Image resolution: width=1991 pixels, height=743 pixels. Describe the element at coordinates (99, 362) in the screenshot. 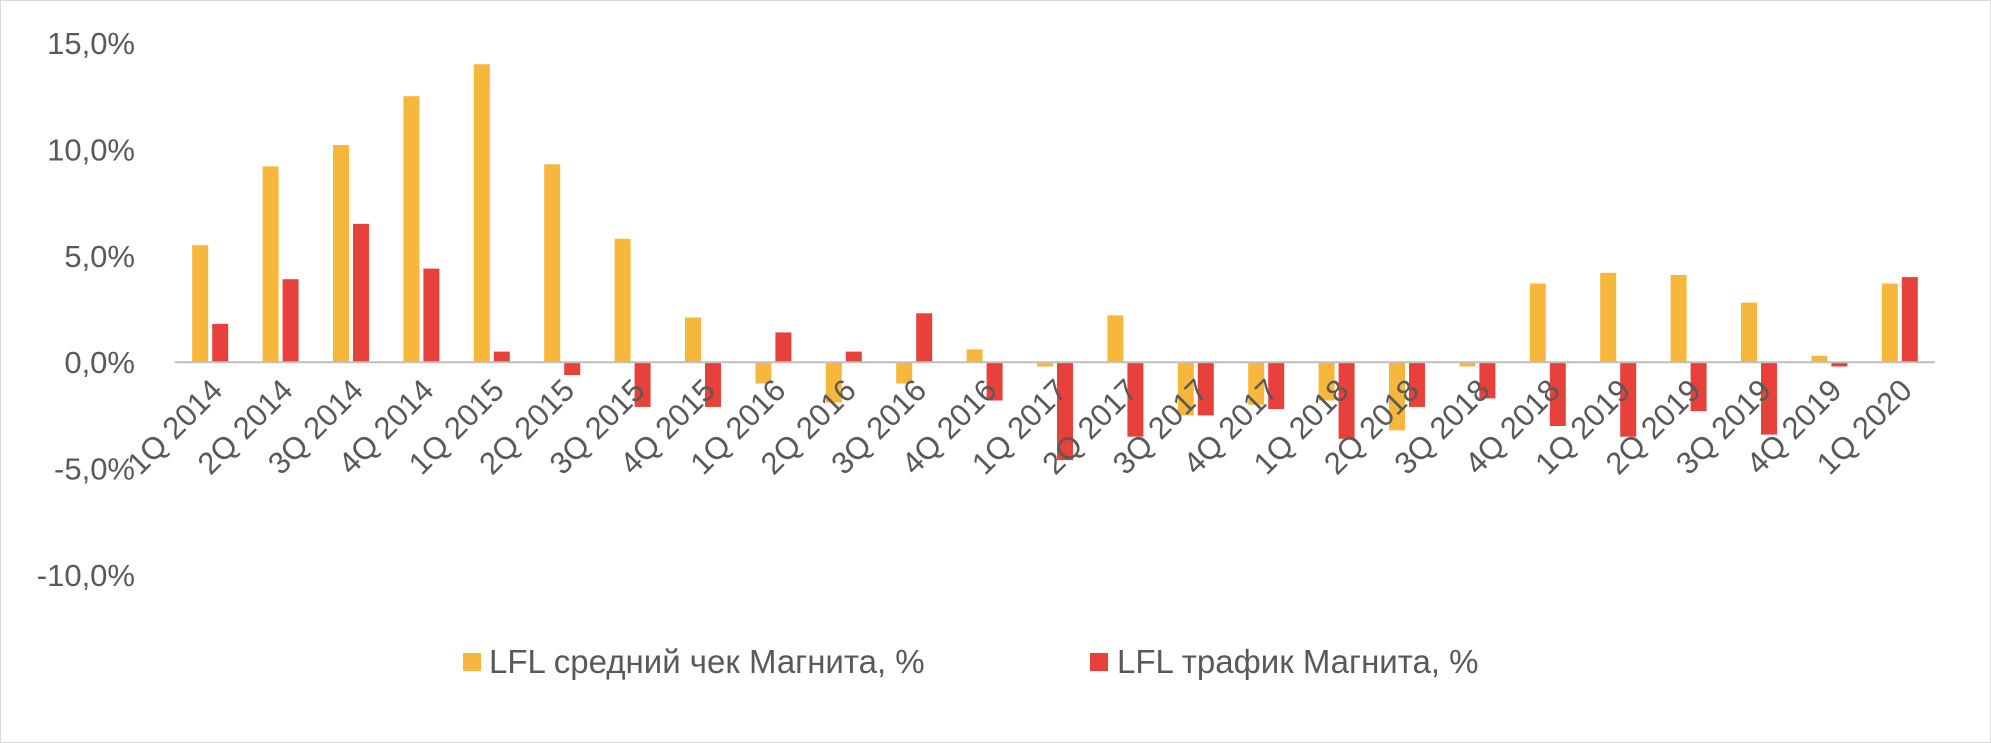

I see `y-tick-label: 0,0%` at that location.